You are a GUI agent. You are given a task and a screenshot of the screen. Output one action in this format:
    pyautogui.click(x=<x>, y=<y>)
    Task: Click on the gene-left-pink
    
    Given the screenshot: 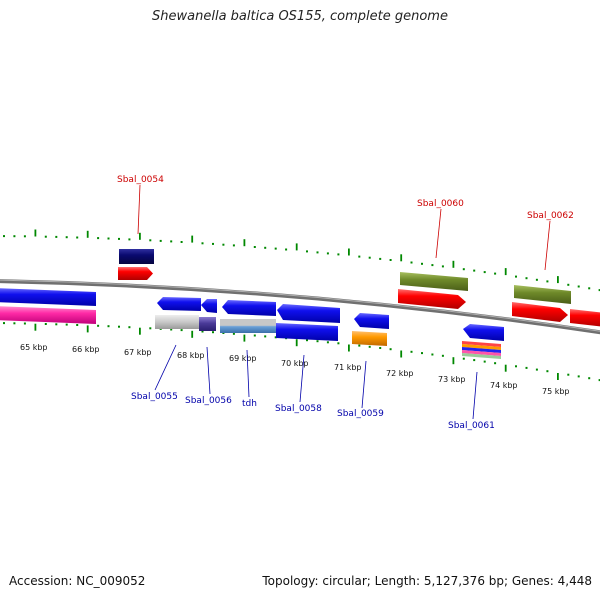 What is the action you would take?
    pyautogui.click(x=48, y=315)
    